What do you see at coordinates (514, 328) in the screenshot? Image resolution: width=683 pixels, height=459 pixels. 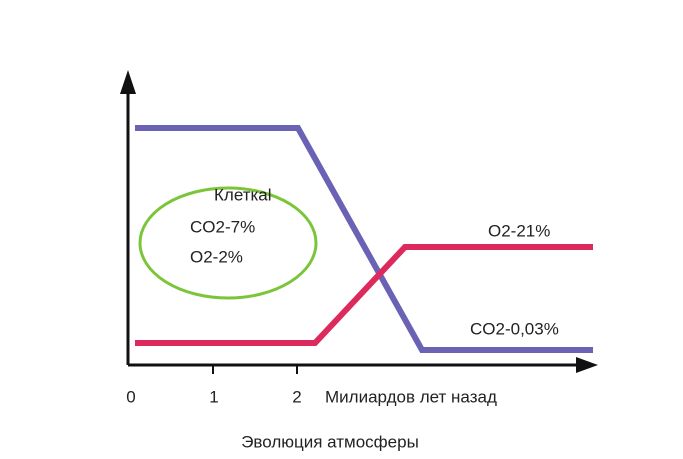 I see `co2-annotation: CO2-0,03%` at bounding box center [514, 328].